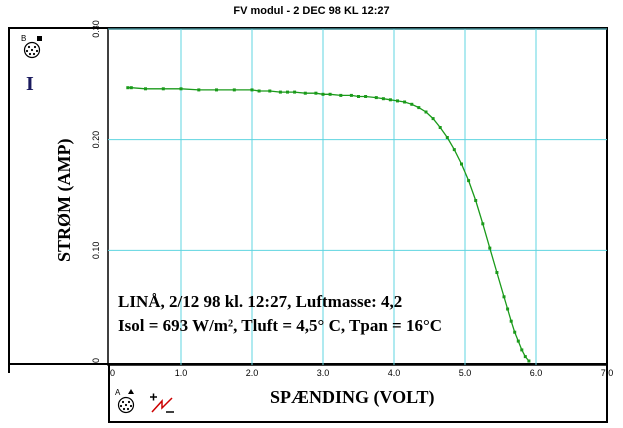 The image size is (623, 428). What do you see at coordinates (260, 301) in the screenshot?
I see `annotation-line-1: LINÅ, 2/12 98 kl. 12:27, Luftmasse: 4,2` at bounding box center [260, 301].